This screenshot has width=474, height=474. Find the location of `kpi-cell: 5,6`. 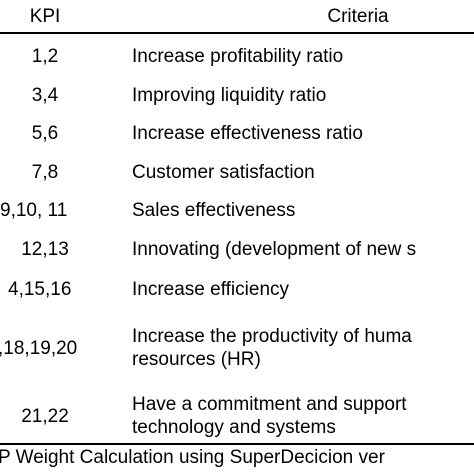

kpi-cell: 5,6 is located at coordinates (45, 133).